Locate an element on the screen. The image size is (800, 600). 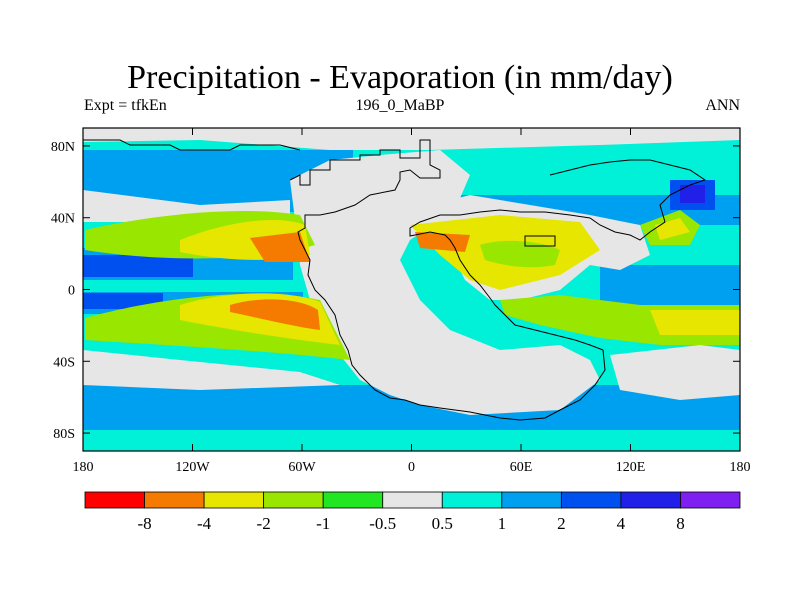
y-tick-label: 40N is located at coordinates (63, 219).